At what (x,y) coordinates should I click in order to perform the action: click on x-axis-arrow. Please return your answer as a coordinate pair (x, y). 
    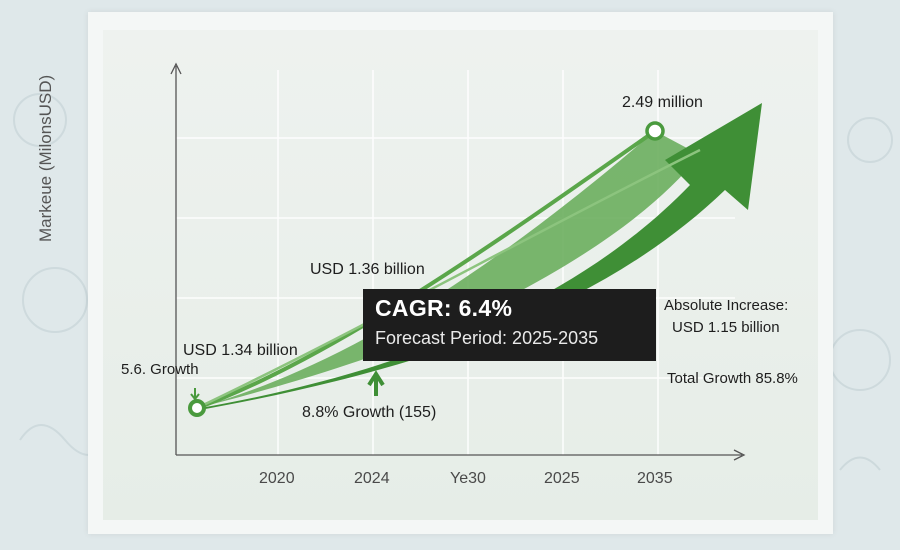
    Looking at the image, I should click on (739, 455).